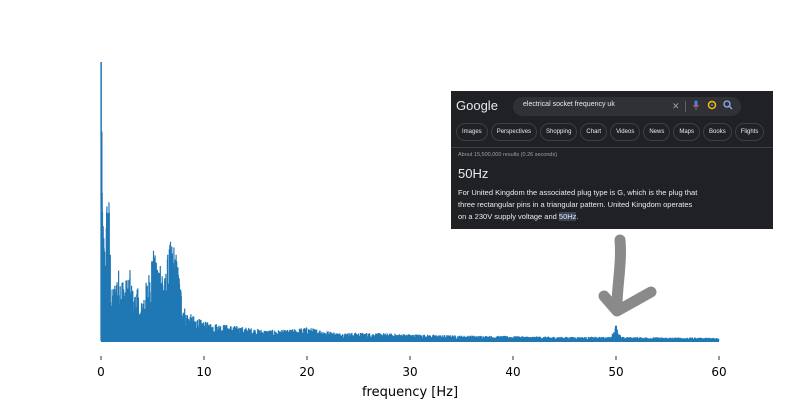  What do you see at coordinates (615, 372) in the screenshot?
I see `x-tick-label: 50` at bounding box center [615, 372].